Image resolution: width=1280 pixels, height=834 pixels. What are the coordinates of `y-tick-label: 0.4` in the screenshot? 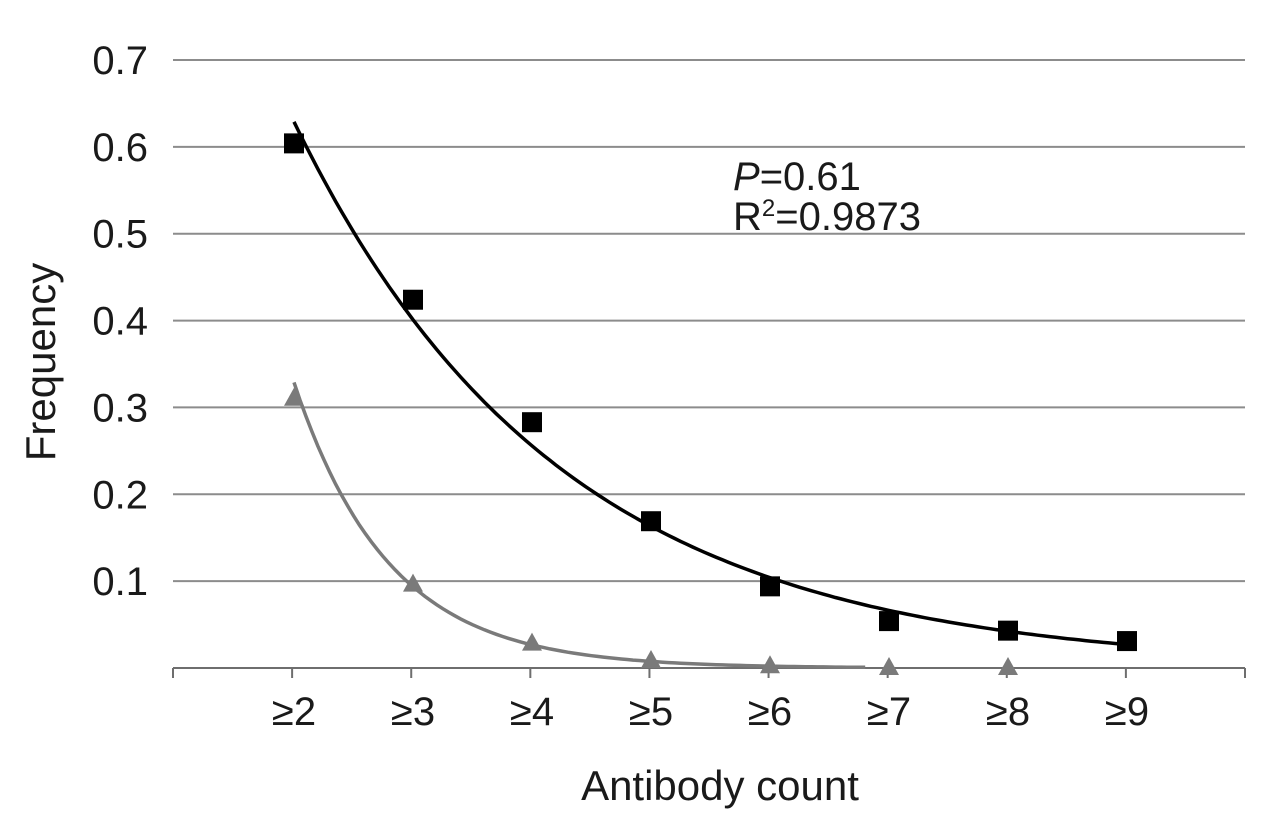 It's located at (120, 322).